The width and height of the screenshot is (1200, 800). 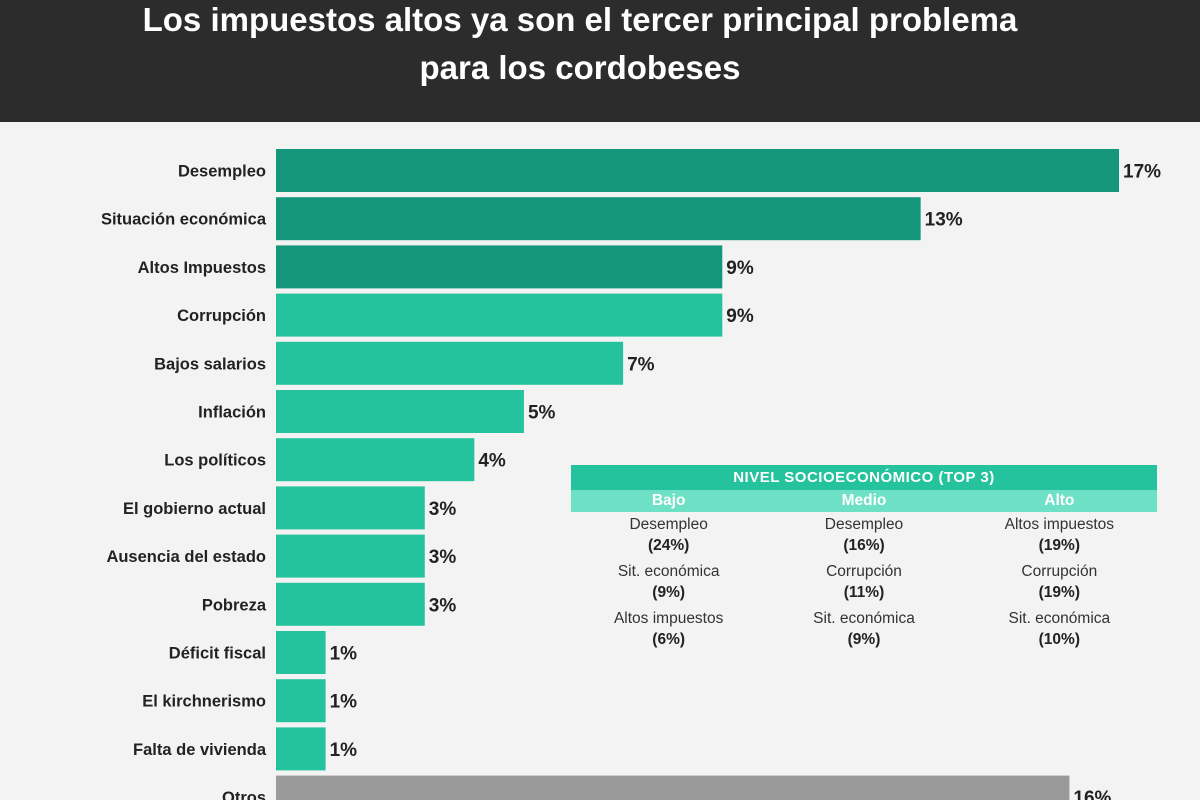 I want to click on table-cell: Corrupción (11%), so click(x=863, y=584).